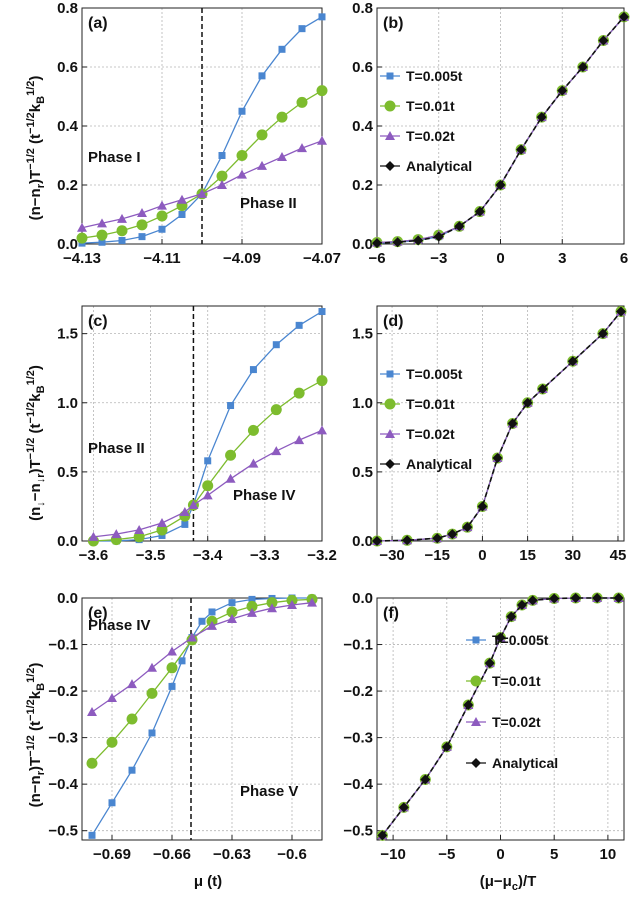 The width and height of the screenshot is (631, 899). Describe the element at coordinates (67, 403) in the screenshot. I see `y-tick-label: 1.0` at that location.